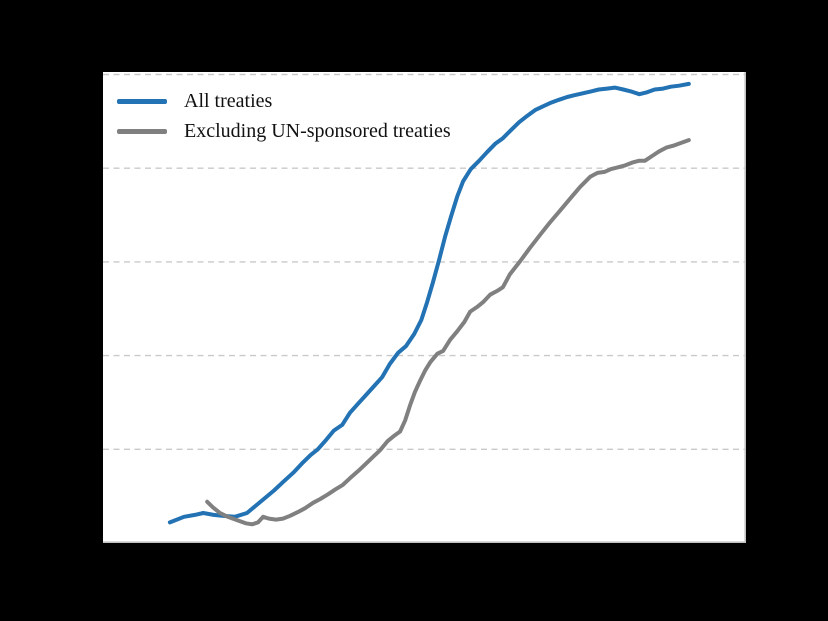 The height and width of the screenshot is (621, 828). Describe the element at coordinates (228, 101) in the screenshot. I see `legend-label-all-treaties: All treaties` at that location.